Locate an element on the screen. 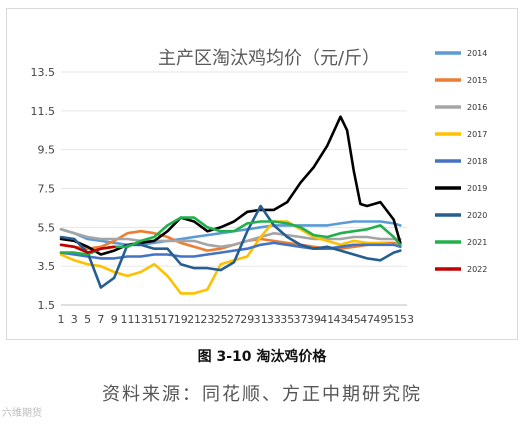 The width and height of the screenshot is (524, 424). y-tick-label: 1.5 is located at coordinates (47, 305).